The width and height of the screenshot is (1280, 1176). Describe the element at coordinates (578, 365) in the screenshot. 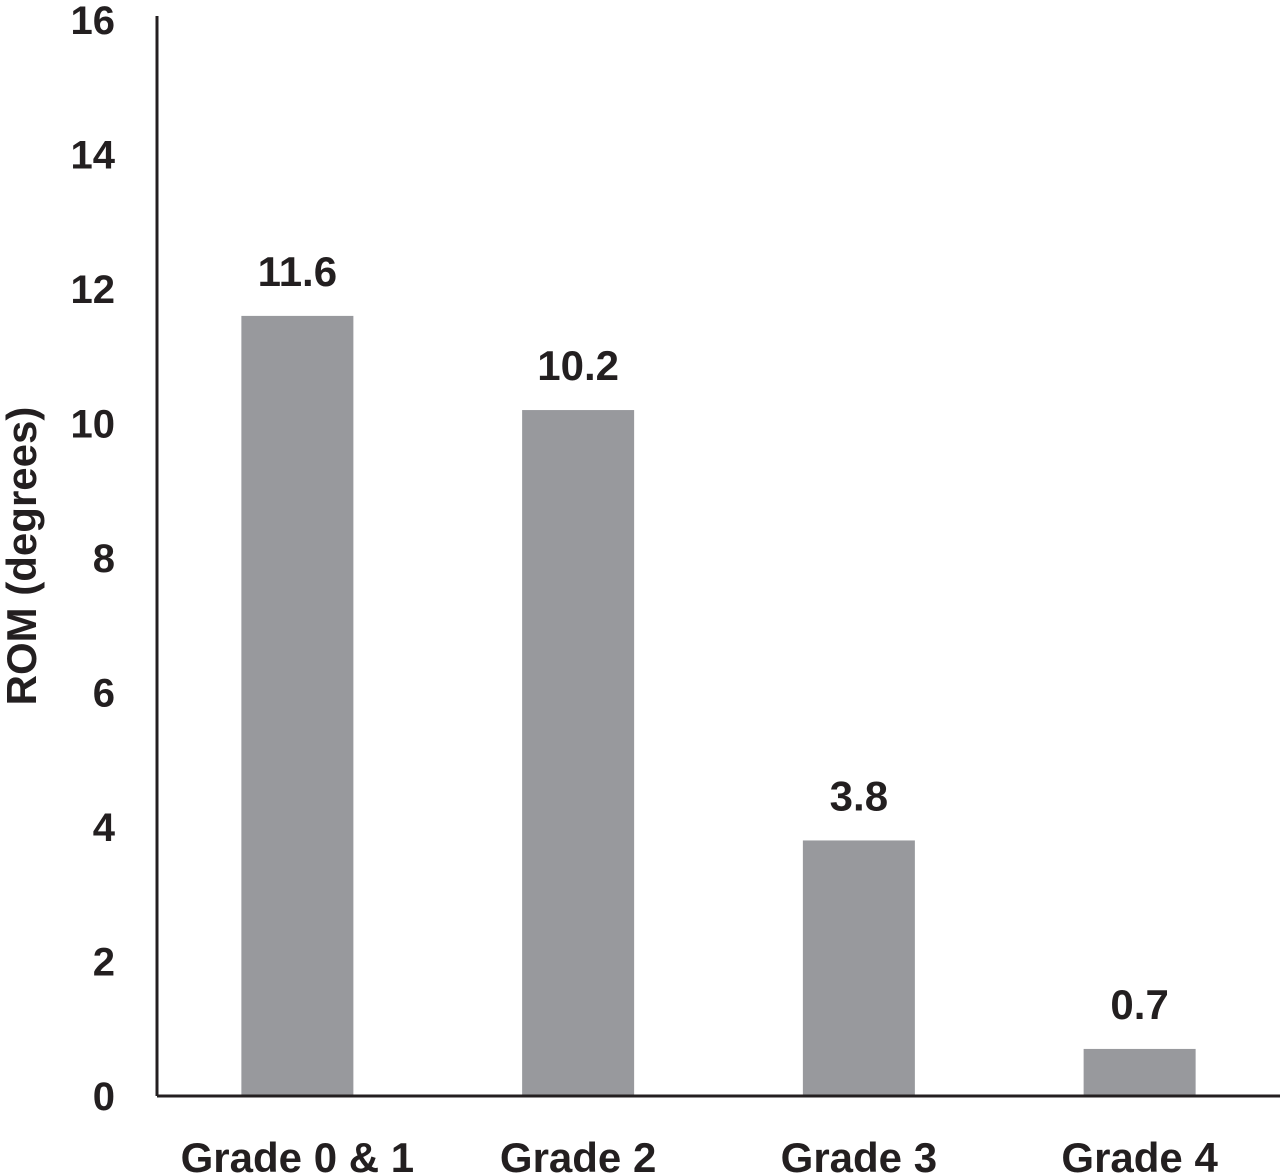

I see `bar-value-label: 10.2` at that location.